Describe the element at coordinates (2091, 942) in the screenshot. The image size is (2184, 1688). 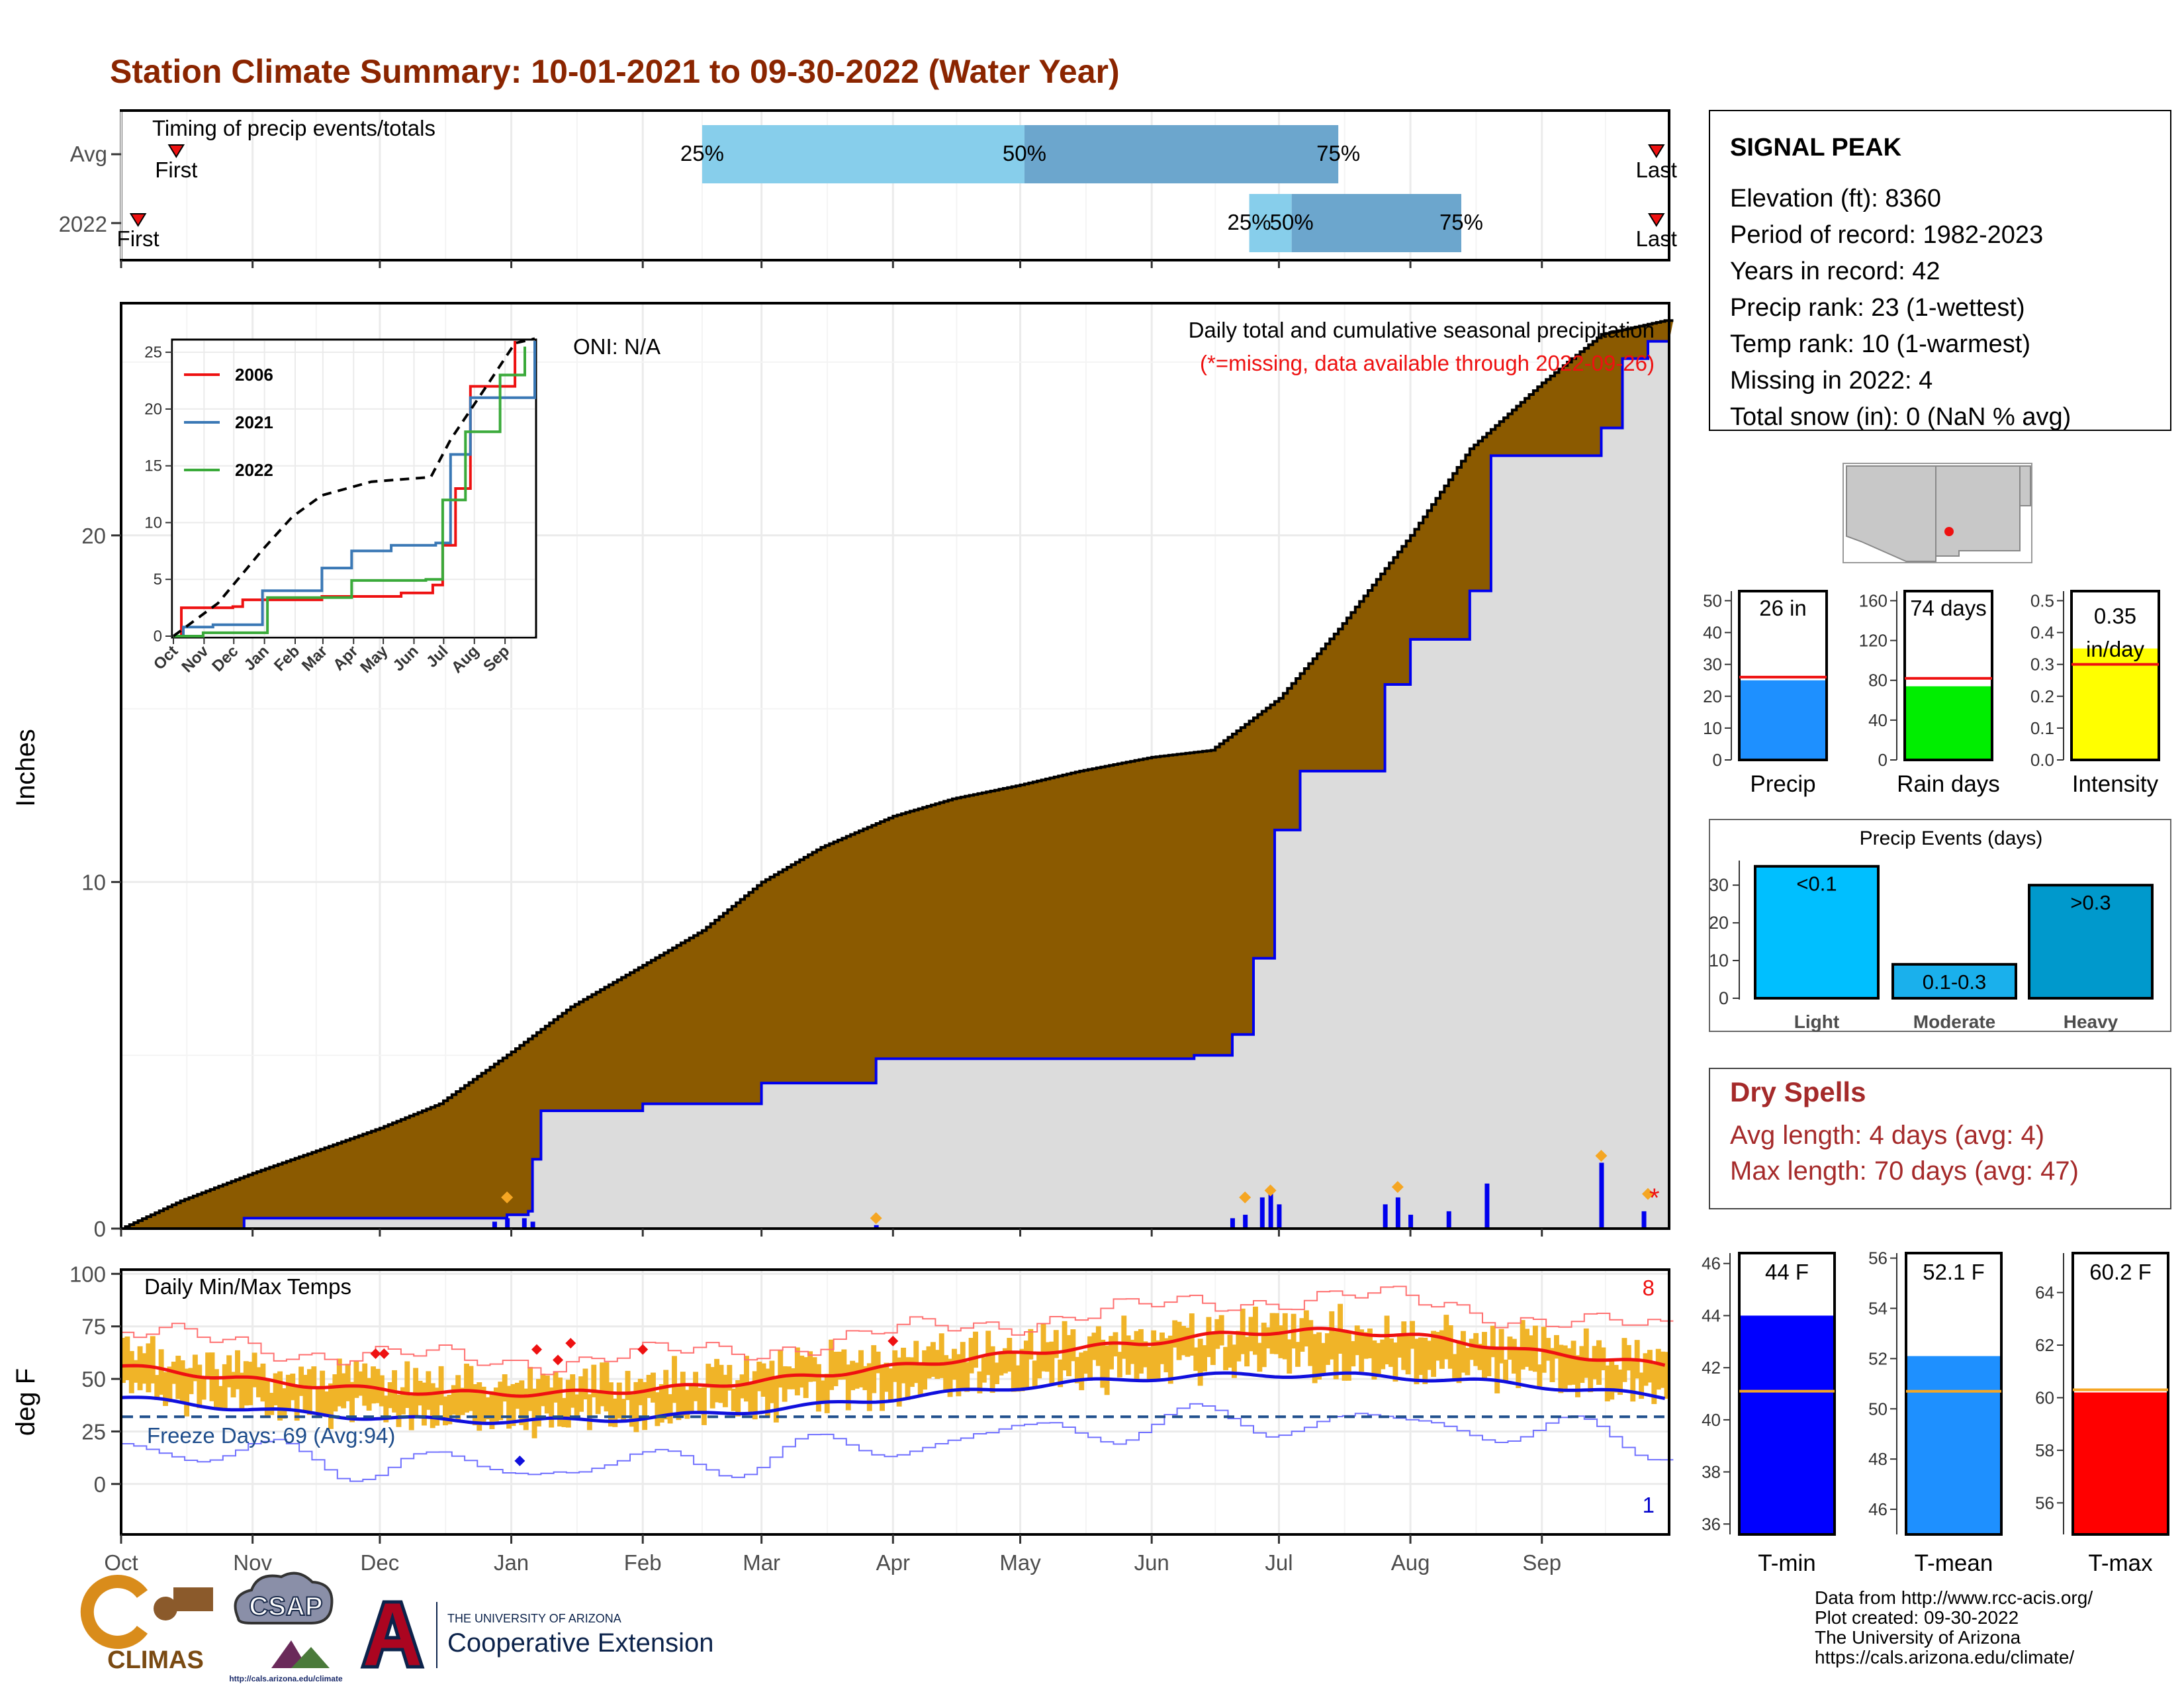
I see `events-bar` at that location.